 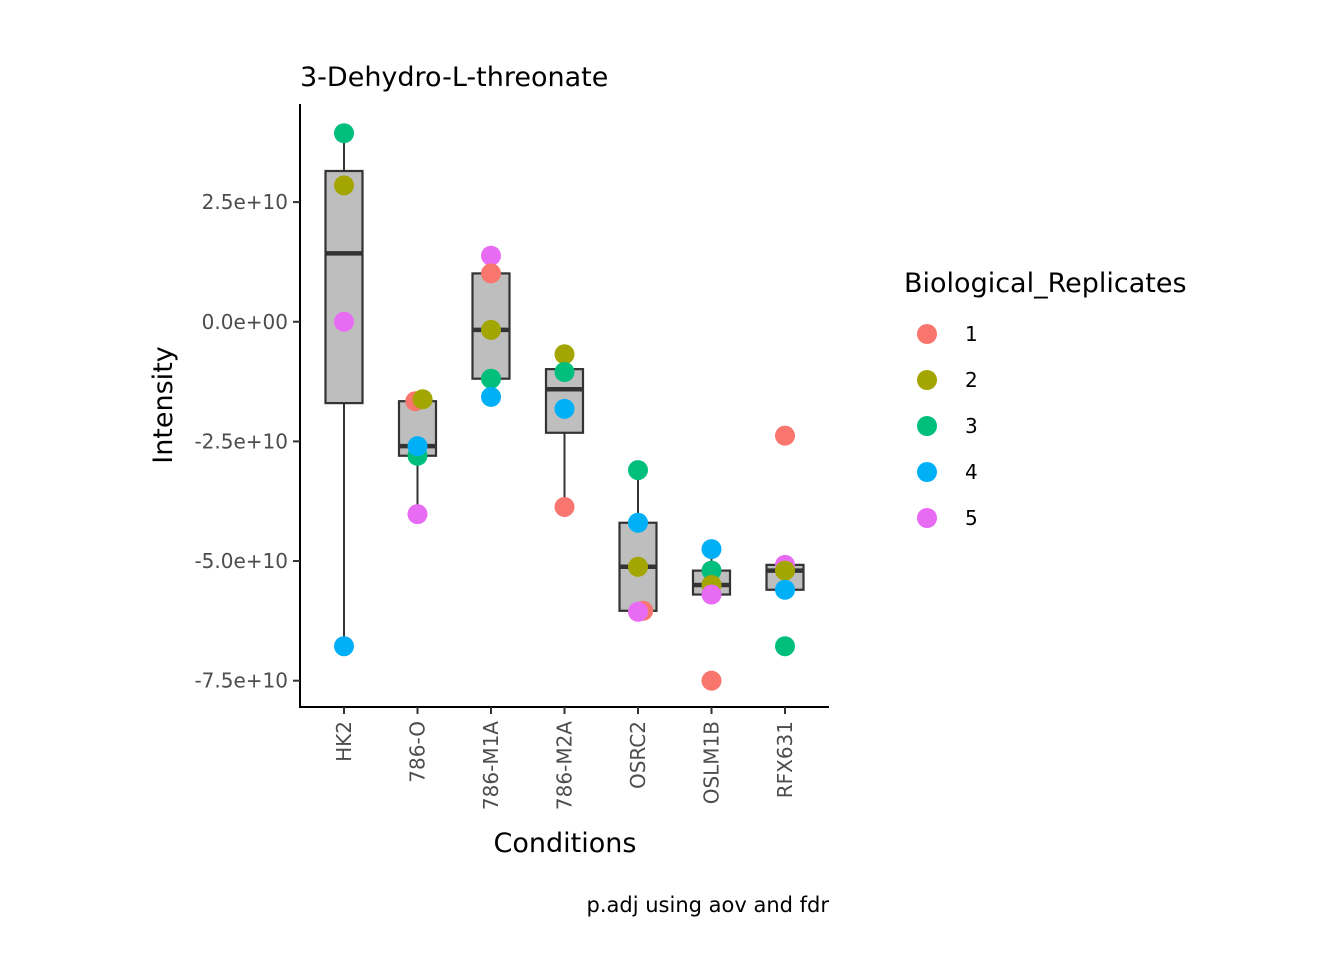 What do you see at coordinates (491, 255) in the screenshot?
I see `point-786-M1A-rep5` at bounding box center [491, 255].